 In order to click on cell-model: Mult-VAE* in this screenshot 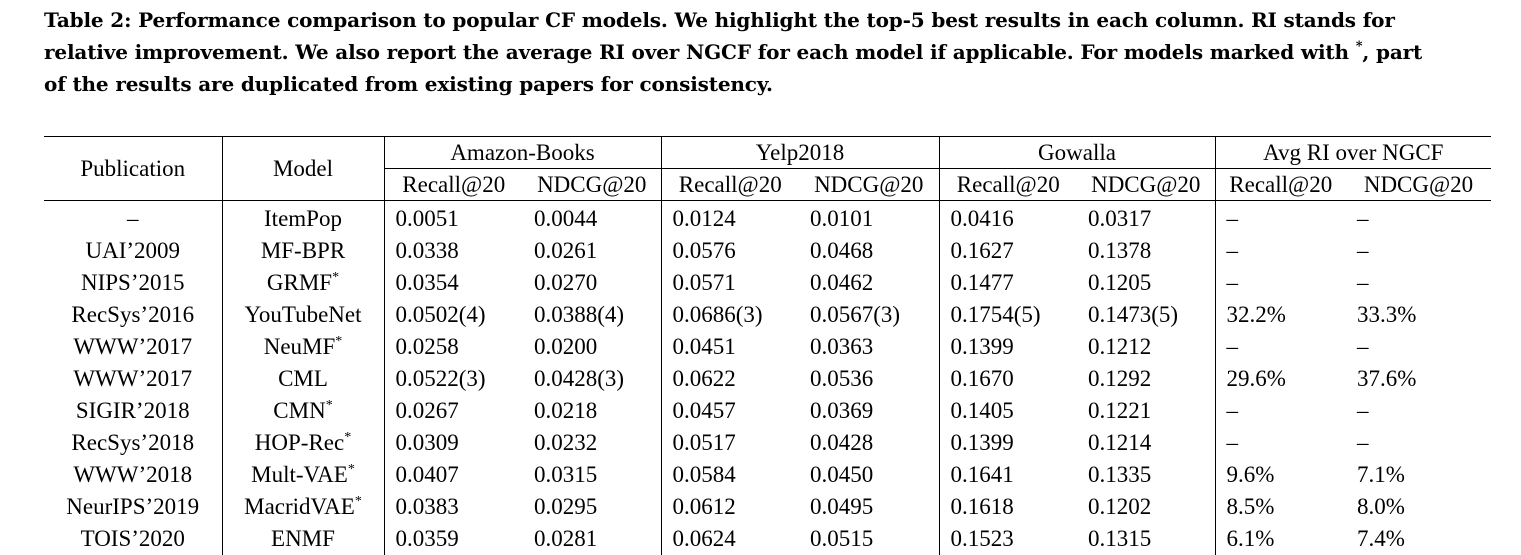, I will do `click(303, 475)`.